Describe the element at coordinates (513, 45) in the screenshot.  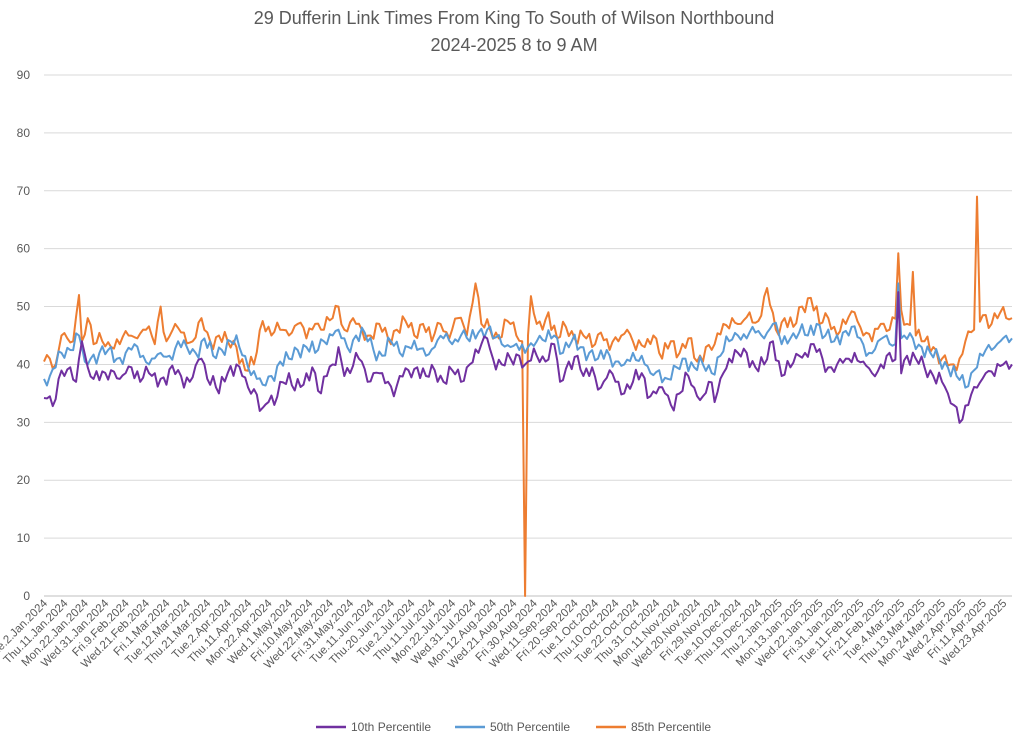
I see `chart-subtitle: 2024-2025 8 to 9 AM` at that location.